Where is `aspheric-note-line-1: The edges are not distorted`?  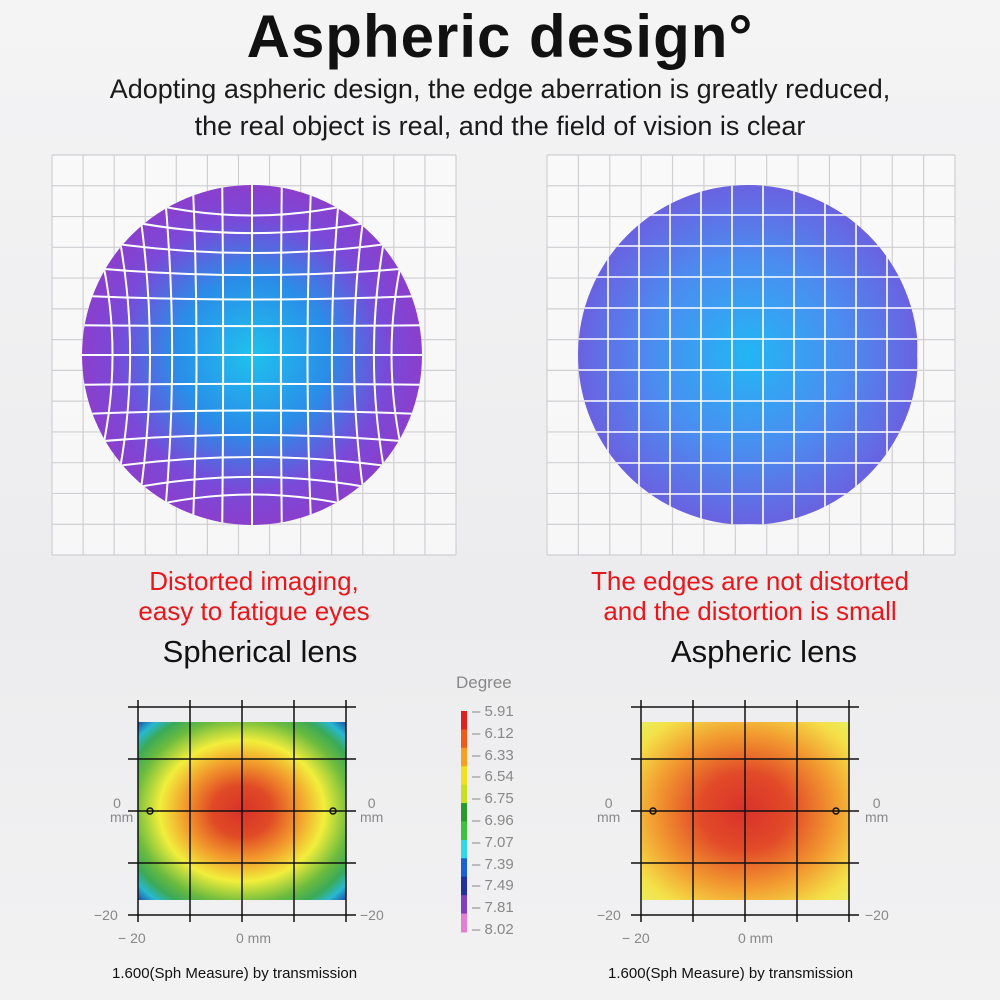 aspheric-note-line-1: The edges are not distorted is located at coordinates (750, 581).